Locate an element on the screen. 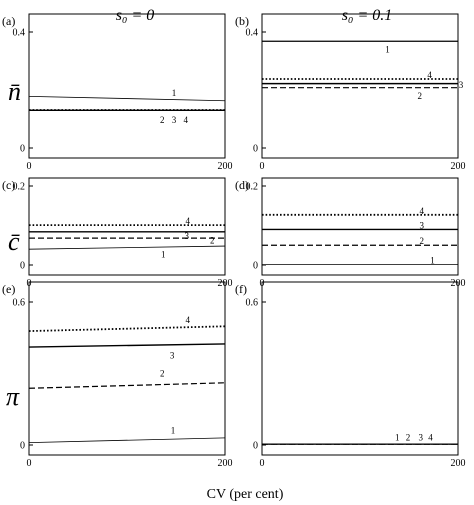 This screenshot has width=474, height=505. panel-label: (c) is located at coordinates (8, 185).